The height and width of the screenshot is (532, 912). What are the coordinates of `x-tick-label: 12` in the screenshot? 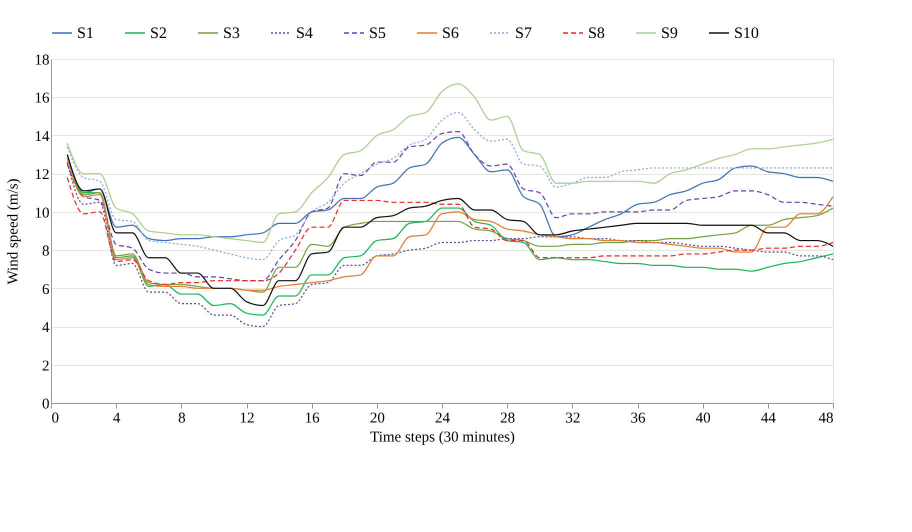 It's located at (247, 418).